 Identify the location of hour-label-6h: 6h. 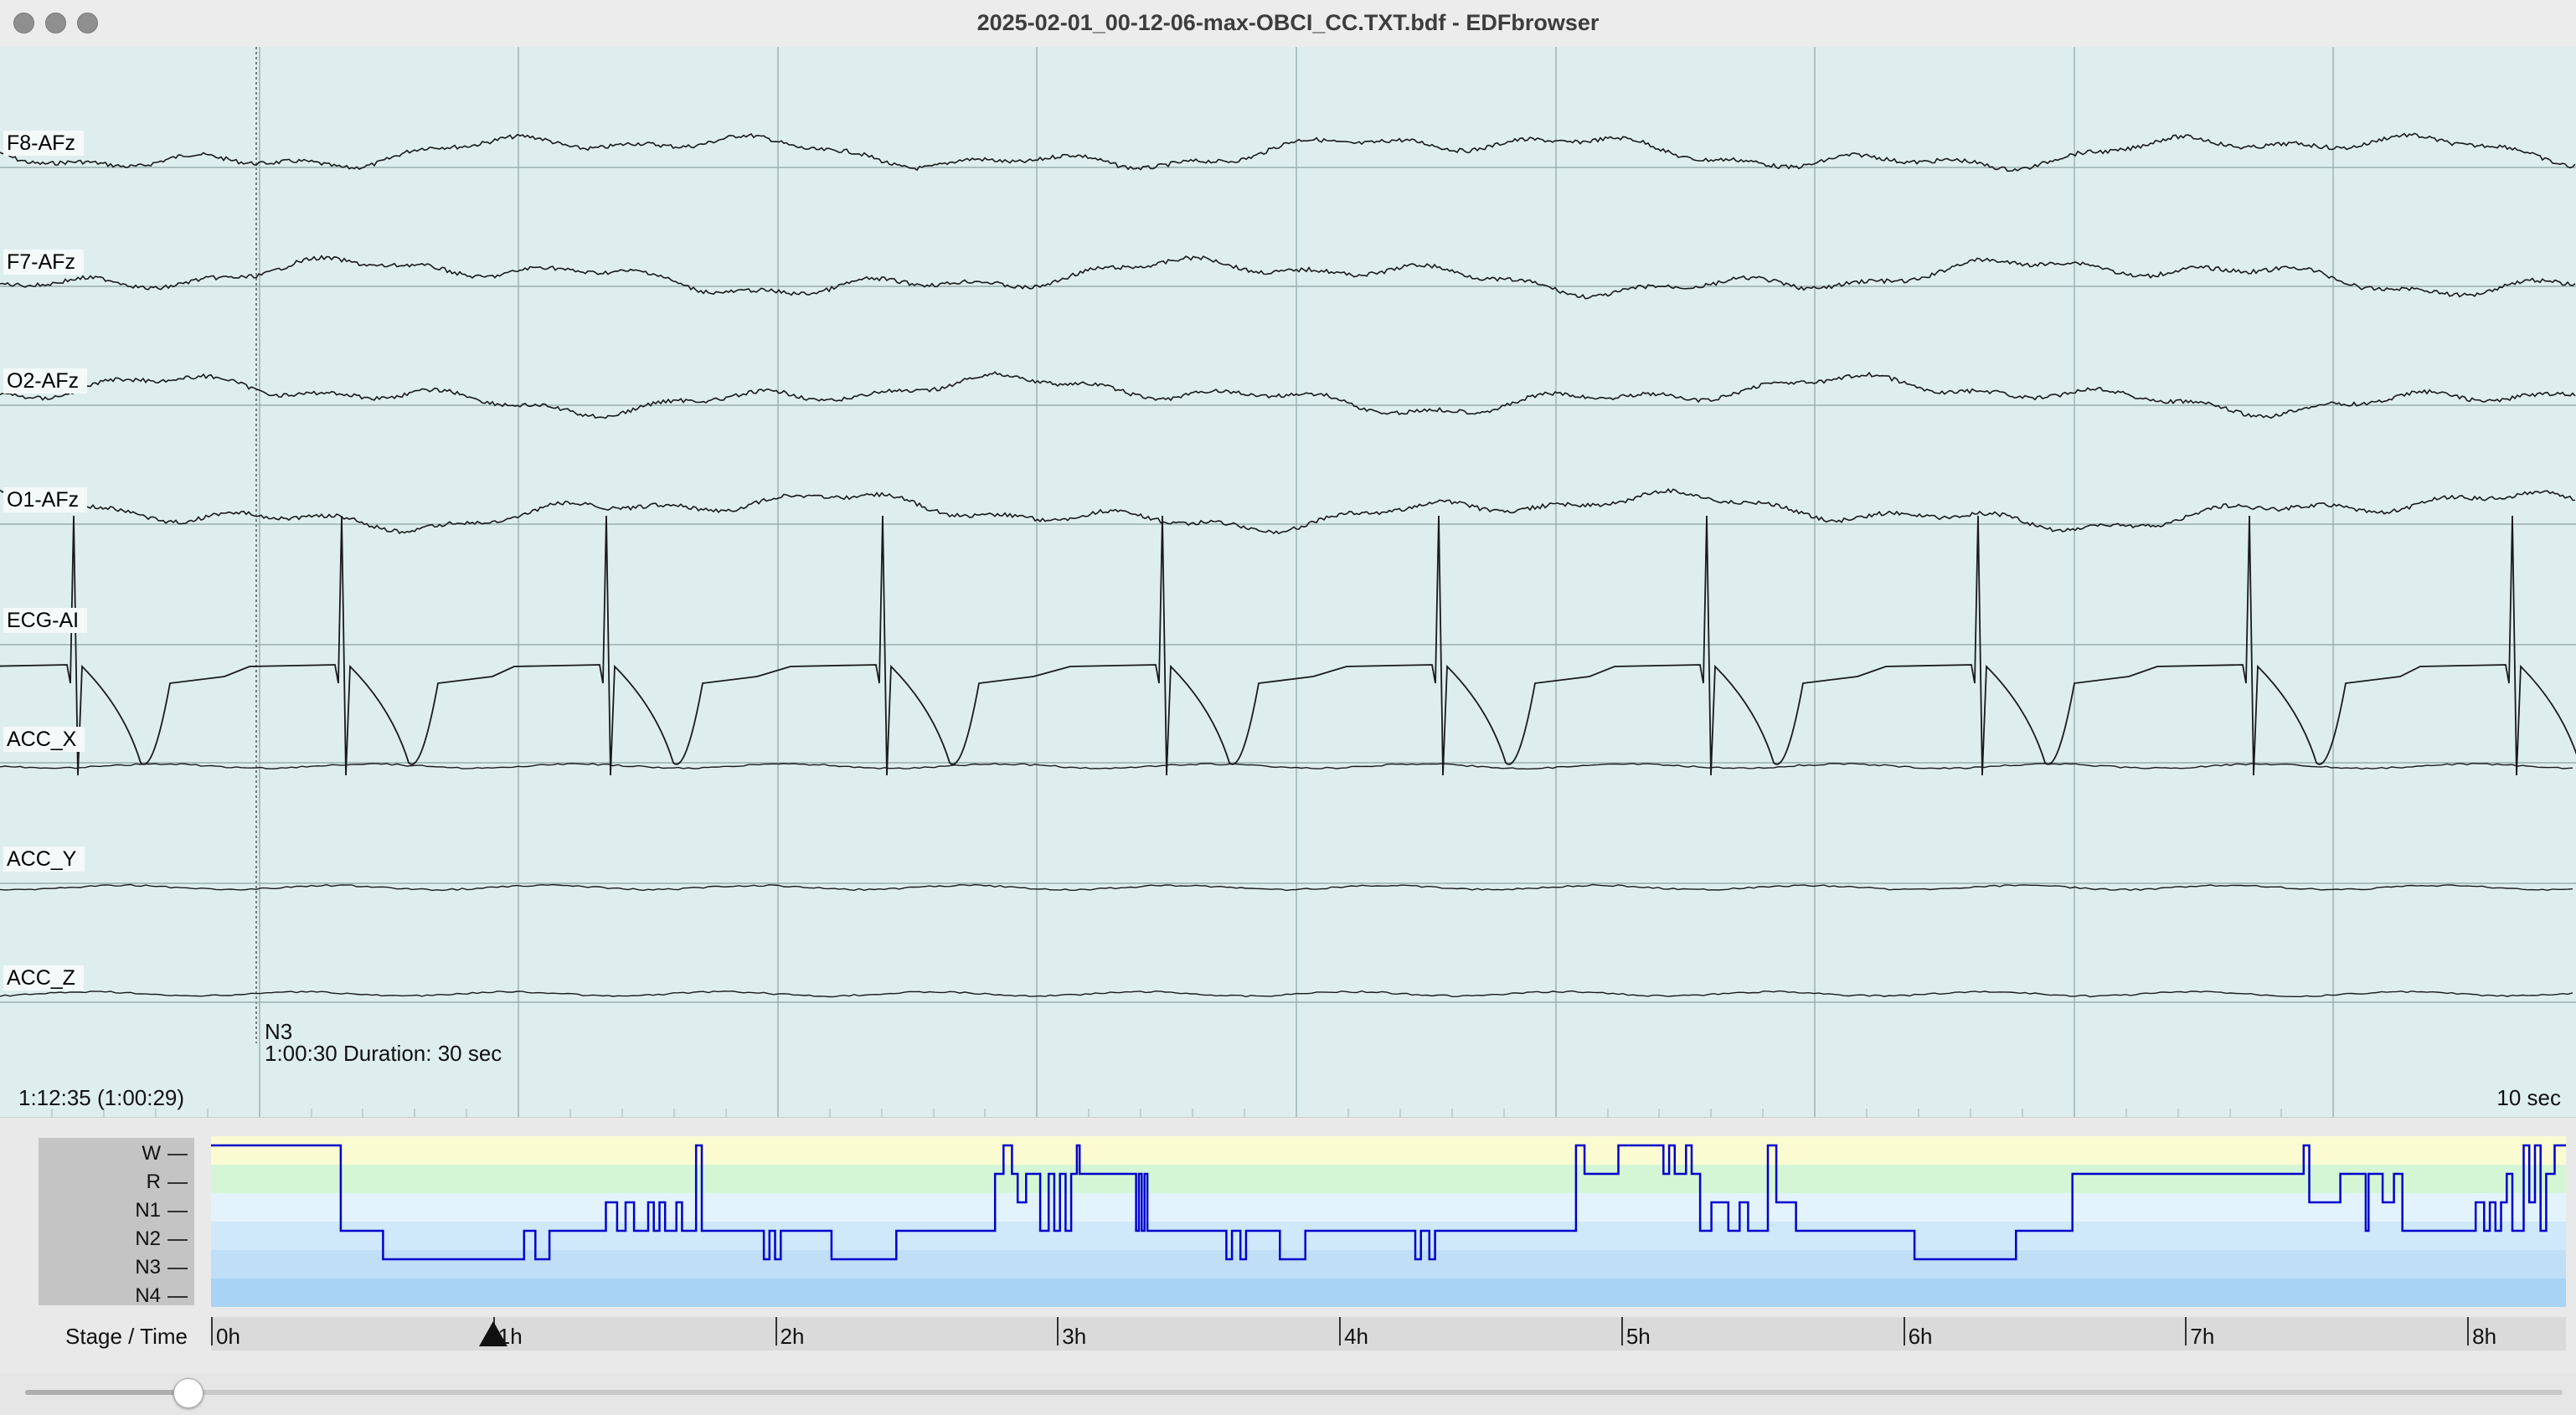
(1921, 1336).